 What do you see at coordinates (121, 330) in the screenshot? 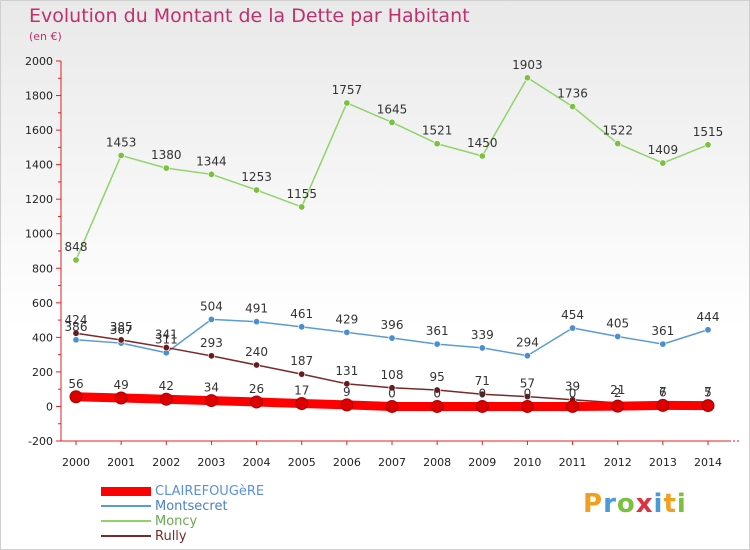
I see `data-label: 367` at bounding box center [121, 330].